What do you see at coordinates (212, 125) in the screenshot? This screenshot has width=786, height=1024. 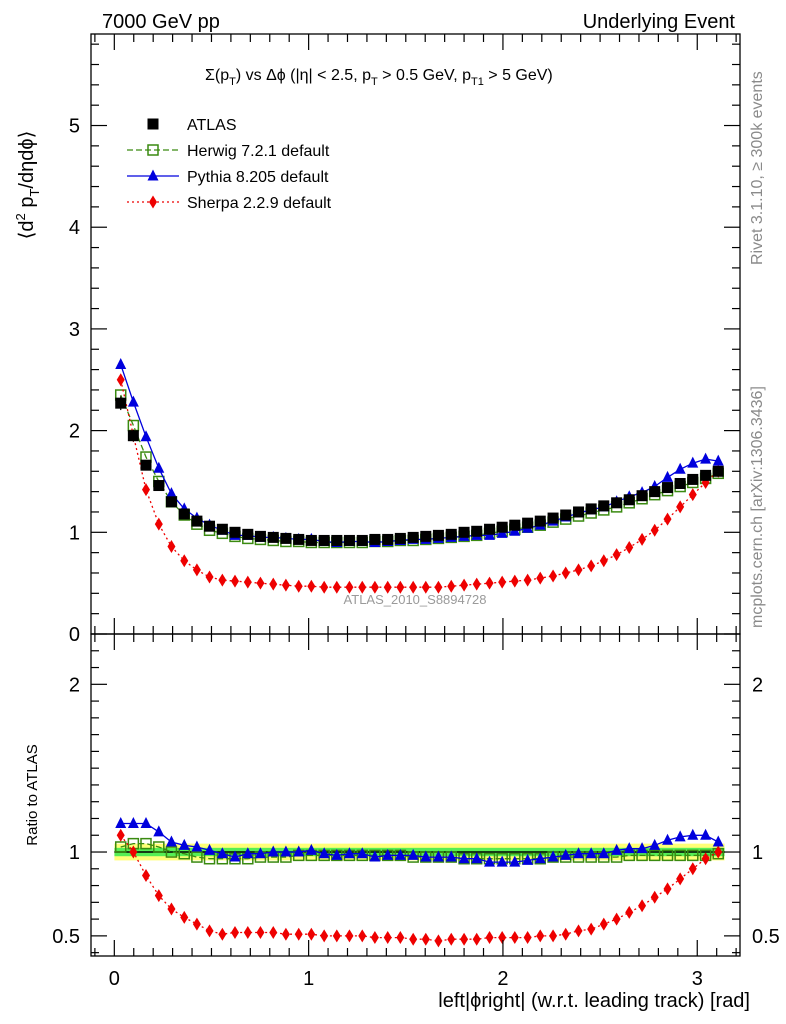 I see `legend-label-atlas: ATLAS` at bounding box center [212, 125].